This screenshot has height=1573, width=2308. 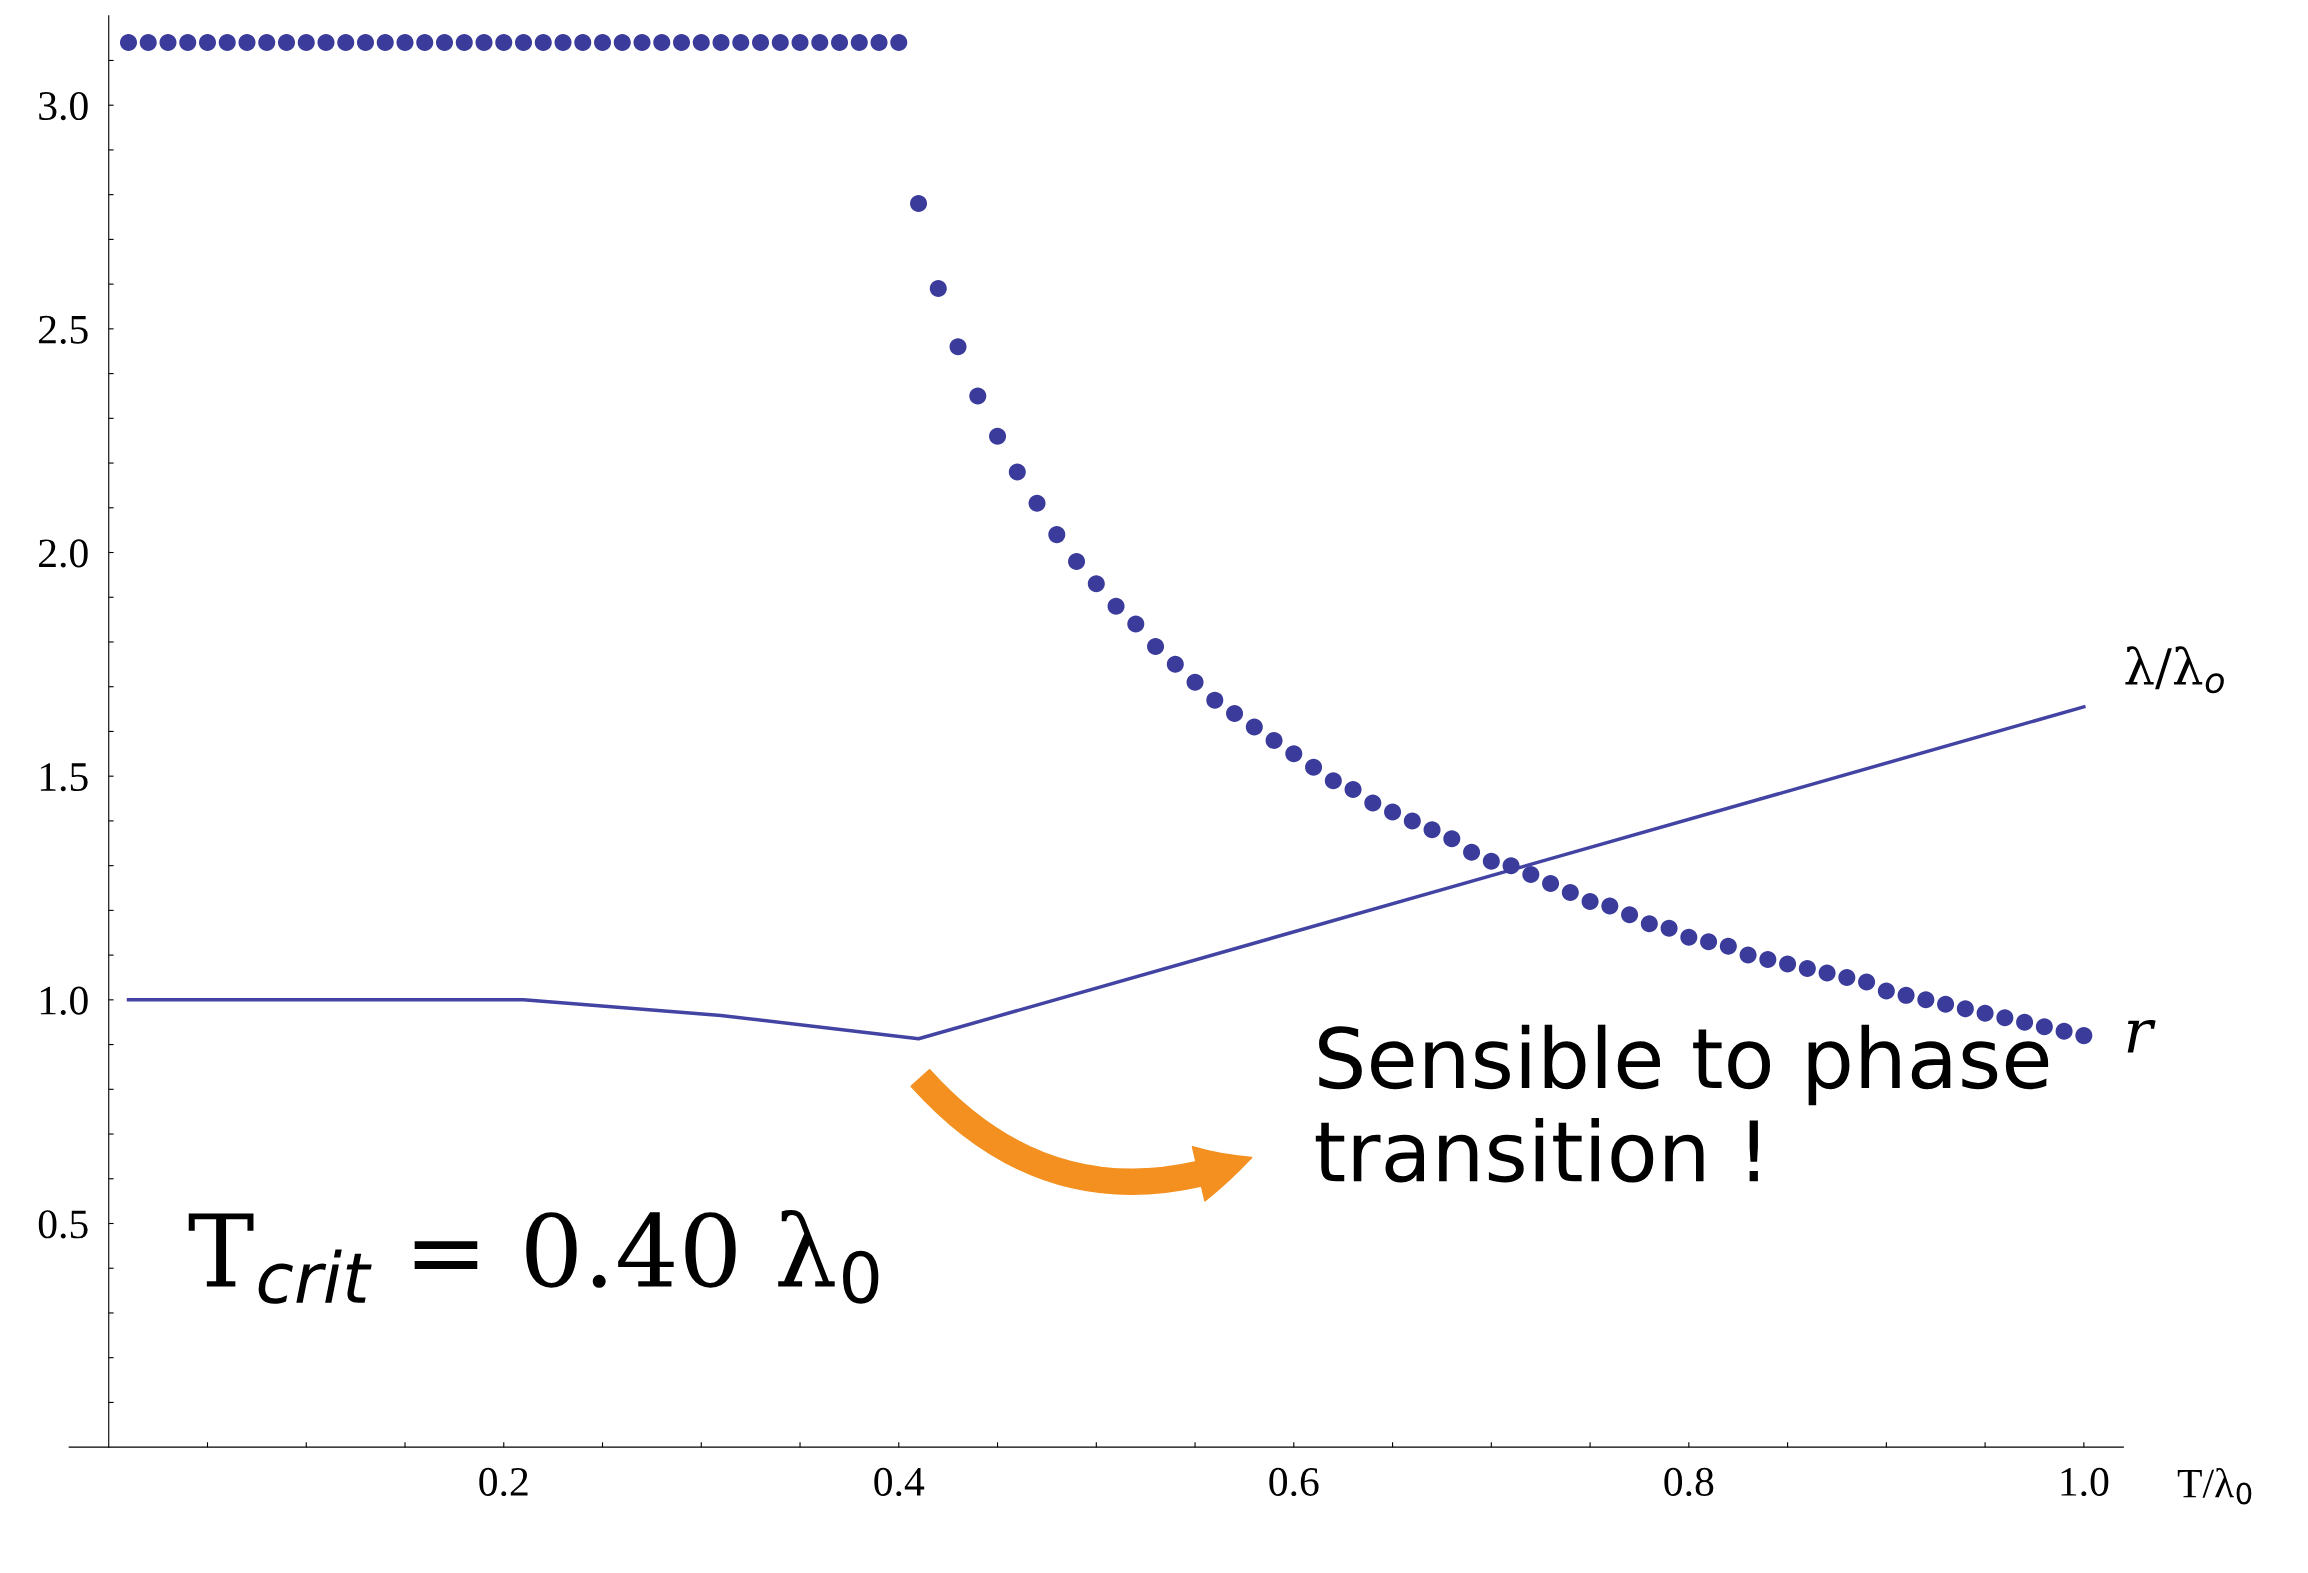 What do you see at coordinates (503, 1482) in the screenshot?
I see `x-tick-label: 0.2` at bounding box center [503, 1482].